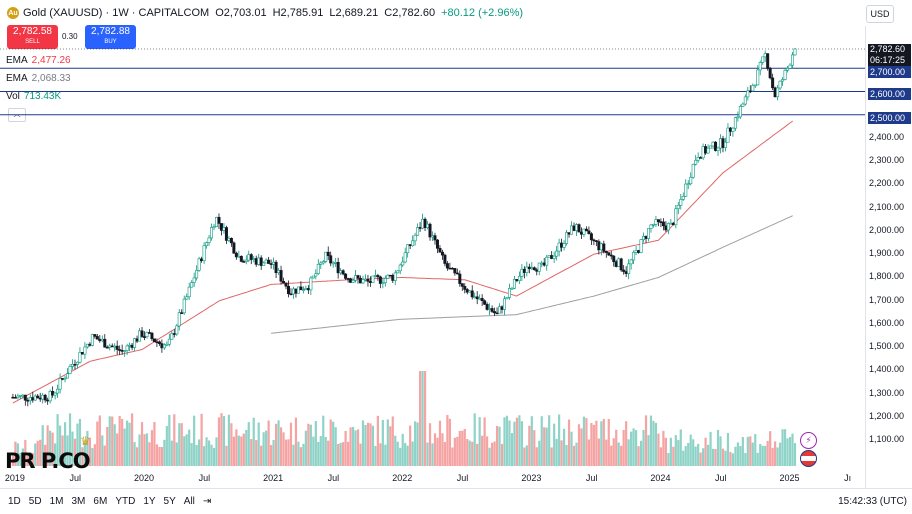 The image size is (912, 514). Describe the element at coordinates (38, 60) in the screenshot. I see `ema-fast-legend: EMA 2,477.26` at that location.